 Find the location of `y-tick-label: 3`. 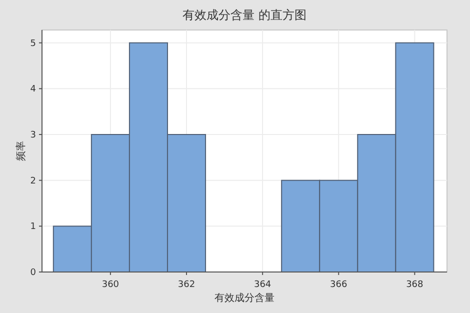

y-tick-label: 3 is located at coordinates (33, 135).